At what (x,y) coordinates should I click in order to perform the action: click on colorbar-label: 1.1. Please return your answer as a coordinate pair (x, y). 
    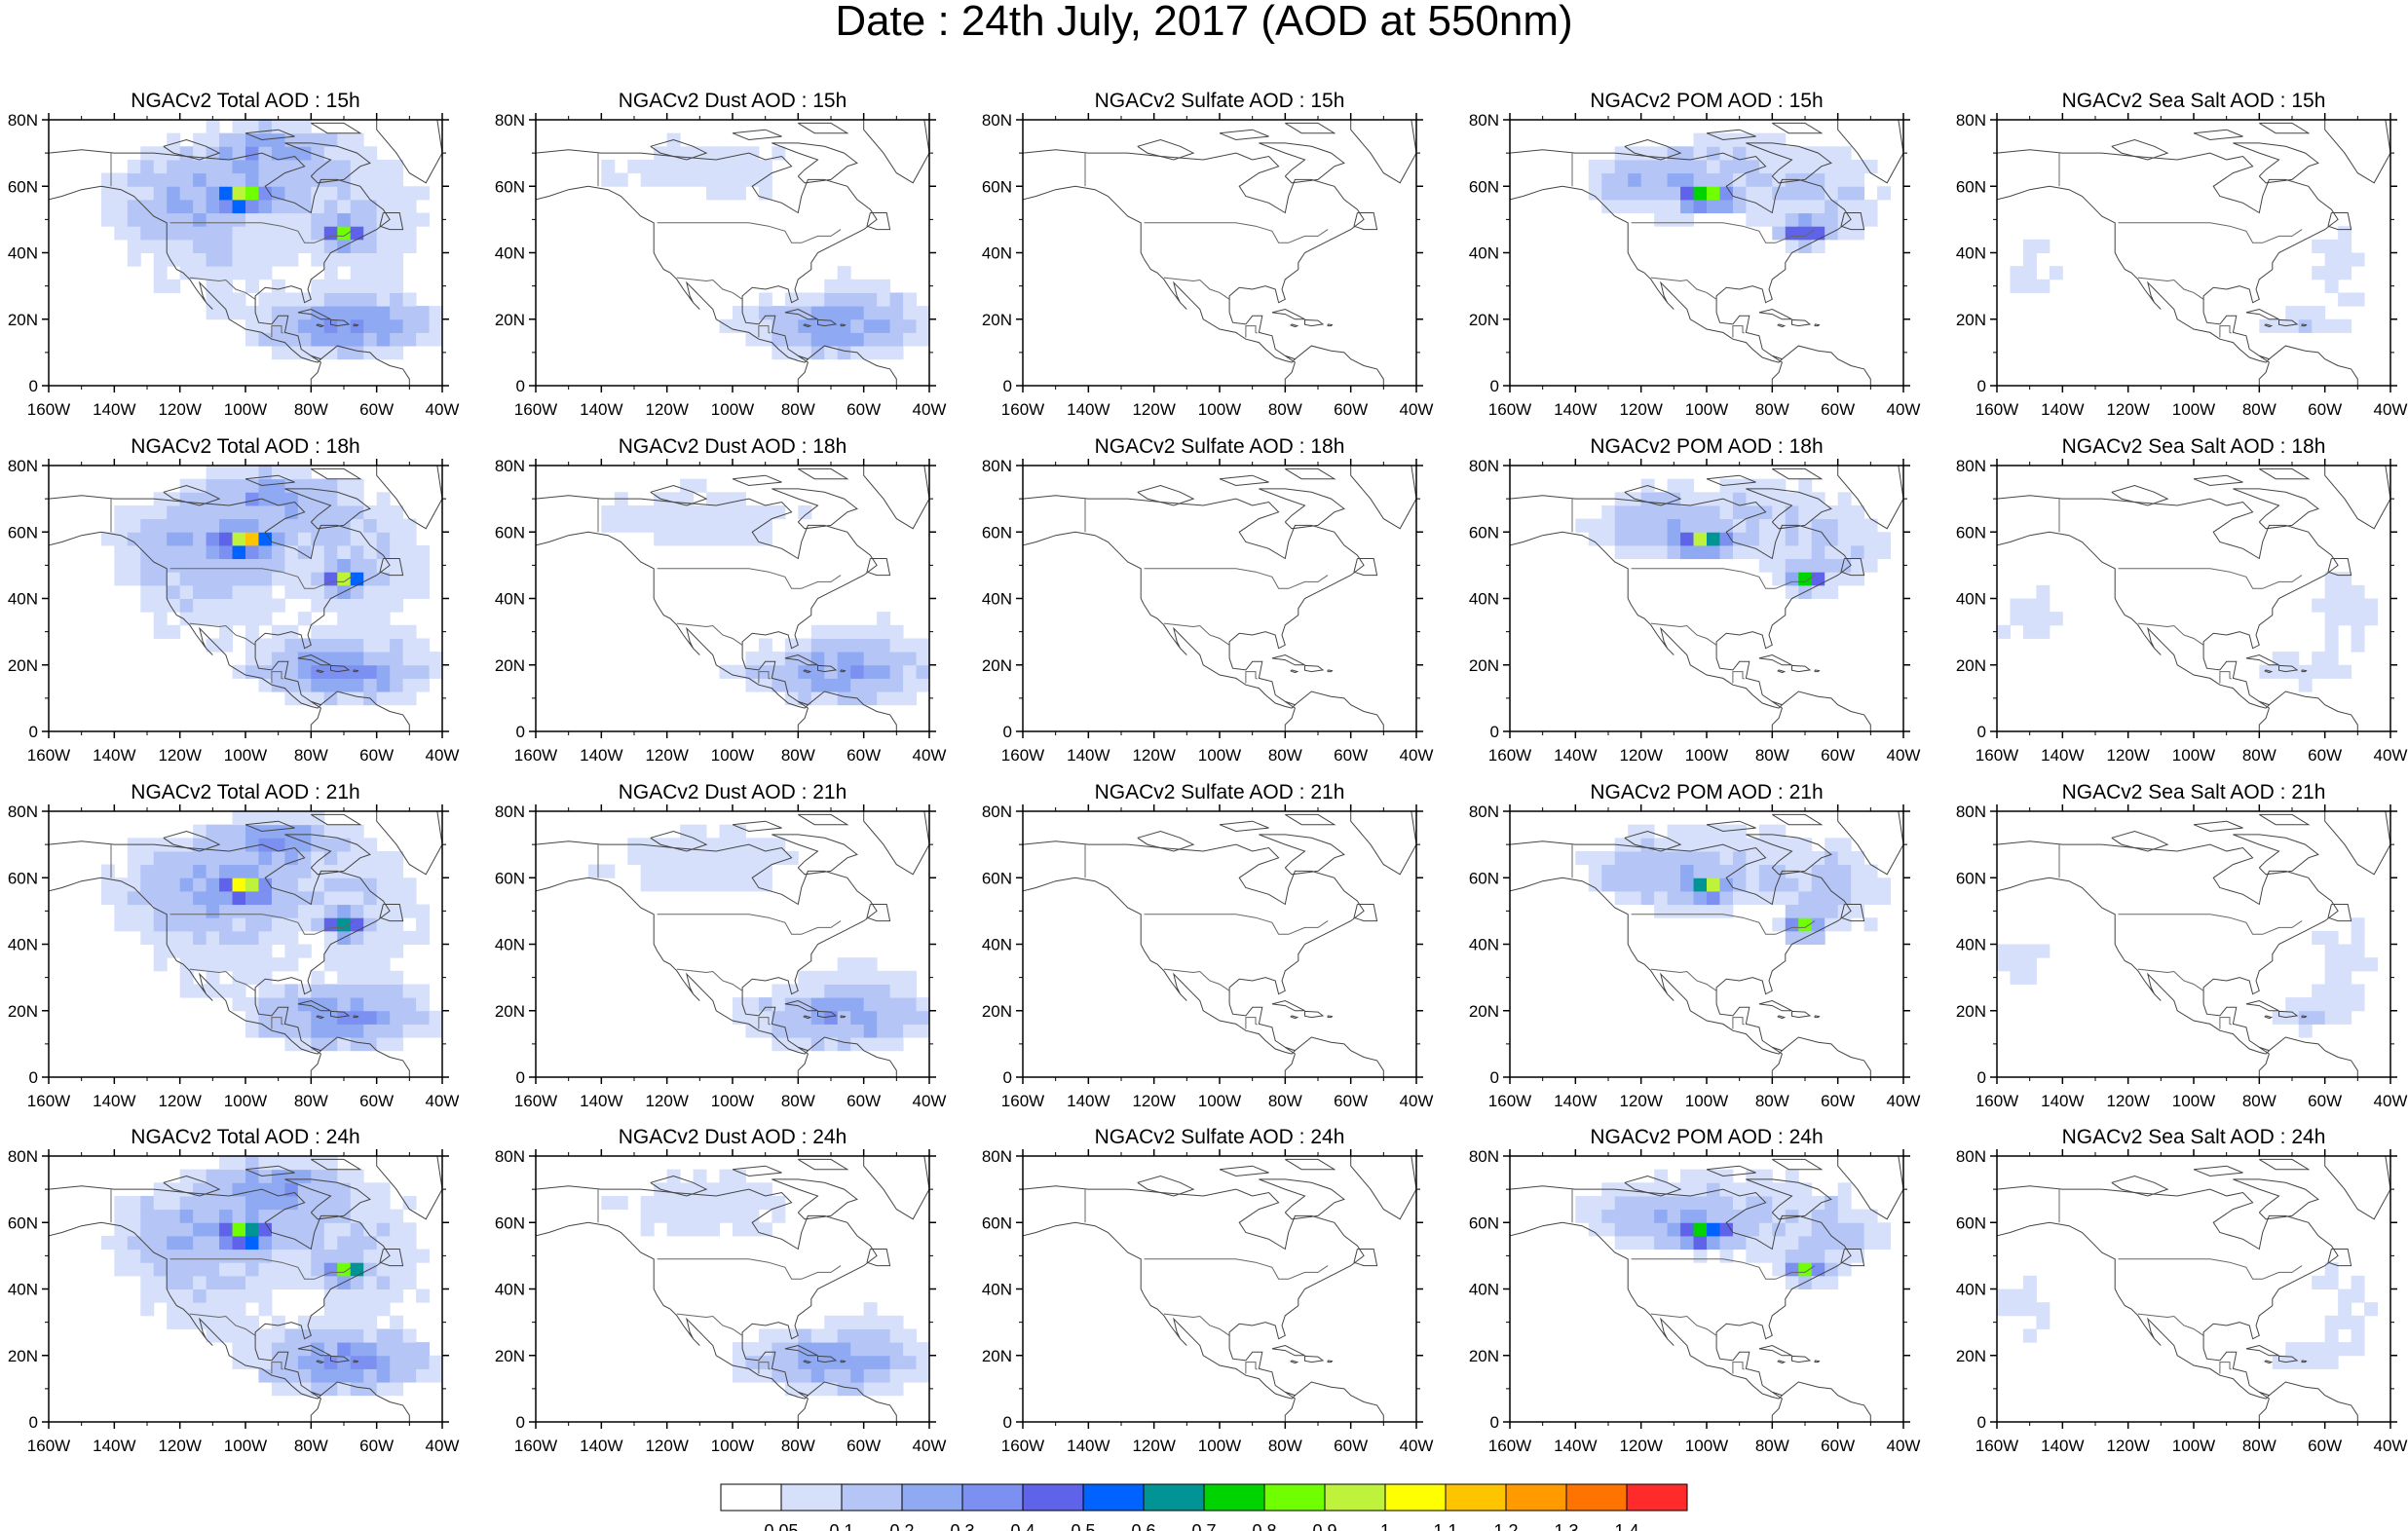
    Looking at the image, I should click on (1445, 1526).